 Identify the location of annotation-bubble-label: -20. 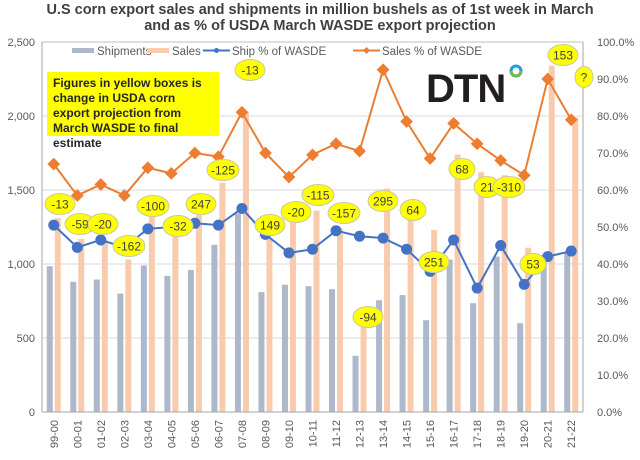
(296, 213).